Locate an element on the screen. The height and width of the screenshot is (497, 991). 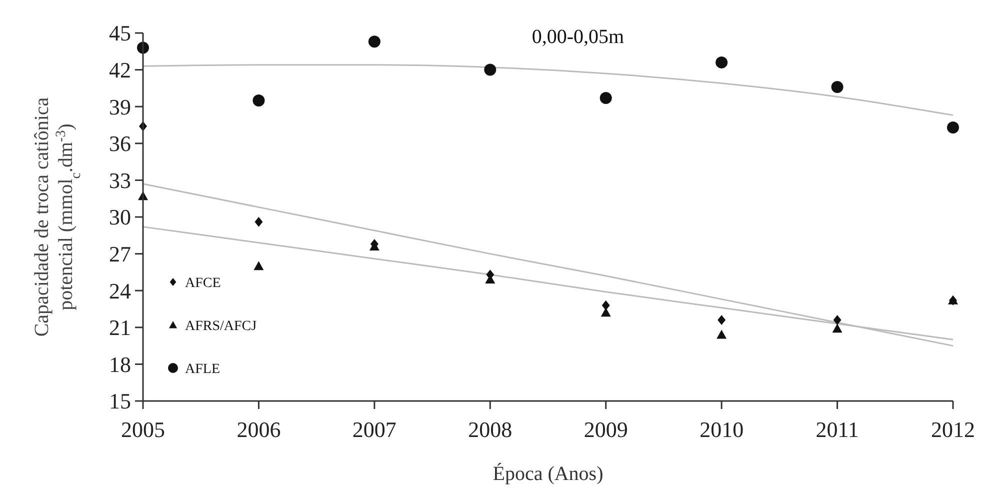
x-tick-label: 2009 is located at coordinates (606, 429).